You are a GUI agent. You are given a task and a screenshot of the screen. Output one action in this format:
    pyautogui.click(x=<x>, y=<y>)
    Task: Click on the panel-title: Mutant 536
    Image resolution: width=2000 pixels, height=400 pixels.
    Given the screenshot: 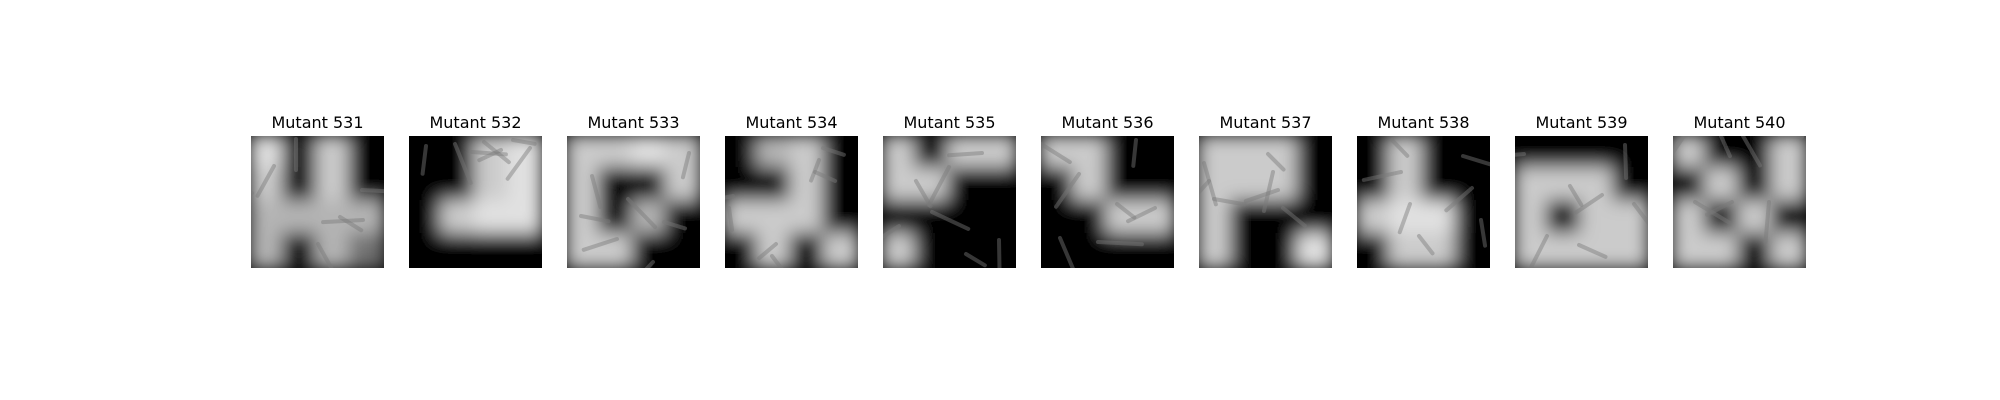 What is the action you would take?
    pyautogui.click(x=1107, y=122)
    